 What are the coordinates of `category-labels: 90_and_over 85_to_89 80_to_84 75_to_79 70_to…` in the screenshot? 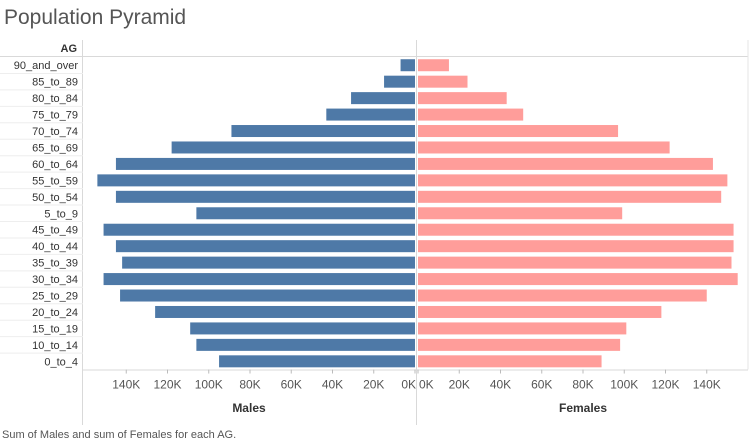 It's located at (46, 214).